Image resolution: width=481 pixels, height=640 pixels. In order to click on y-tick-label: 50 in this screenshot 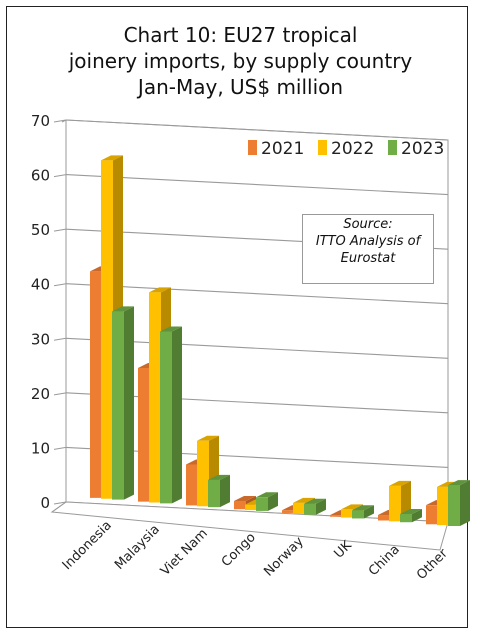, I will do `click(40, 230)`.